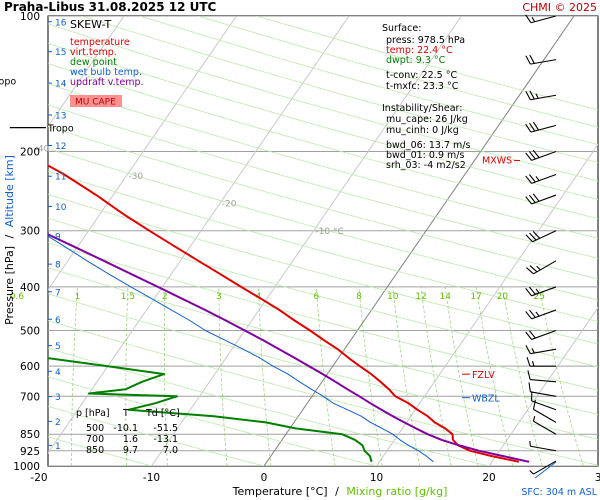 This screenshot has width=600, height=500. What do you see at coordinates (165, 297) in the screenshot?
I see `mixing-ratio-label: 2` at bounding box center [165, 297].